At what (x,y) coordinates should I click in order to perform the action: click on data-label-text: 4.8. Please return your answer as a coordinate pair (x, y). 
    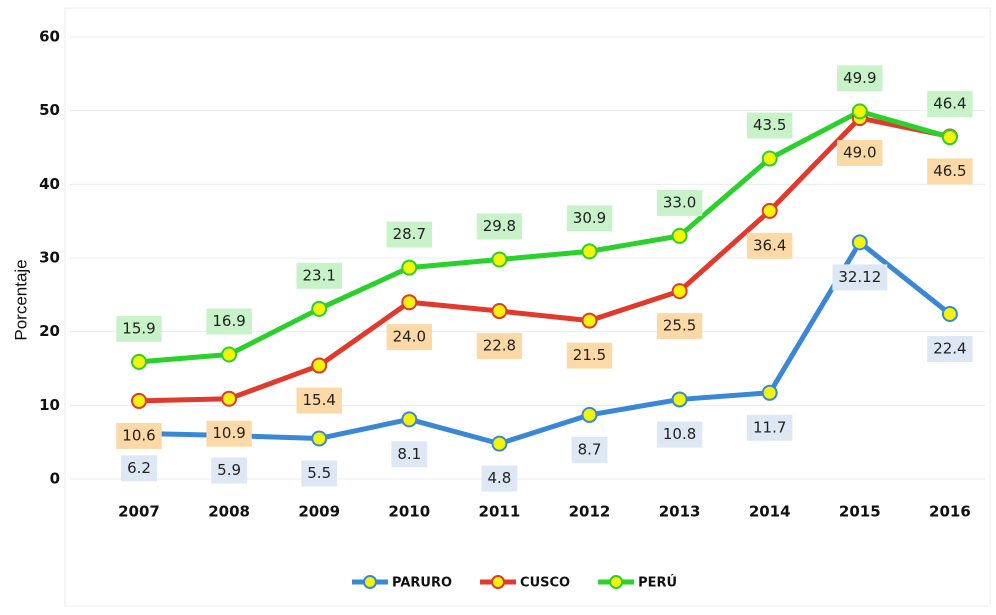
    Looking at the image, I should click on (499, 478).